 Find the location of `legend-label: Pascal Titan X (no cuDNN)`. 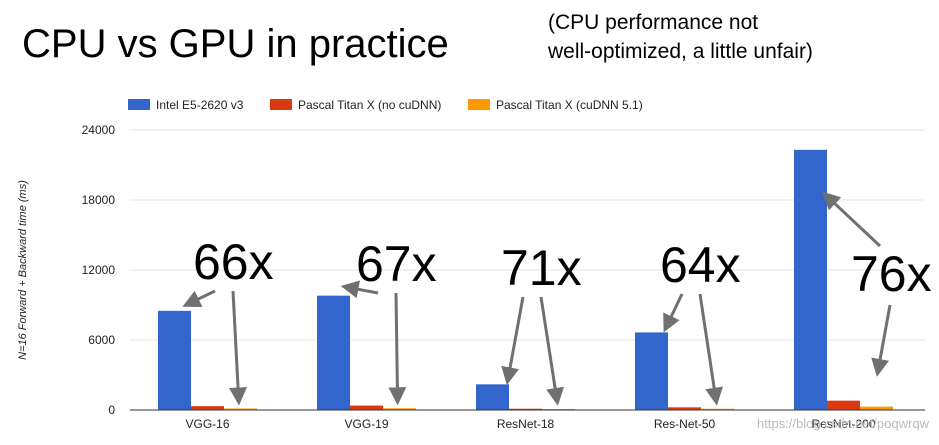

legend-label: Pascal Titan X (no cuDNN) is located at coordinates (369, 105).